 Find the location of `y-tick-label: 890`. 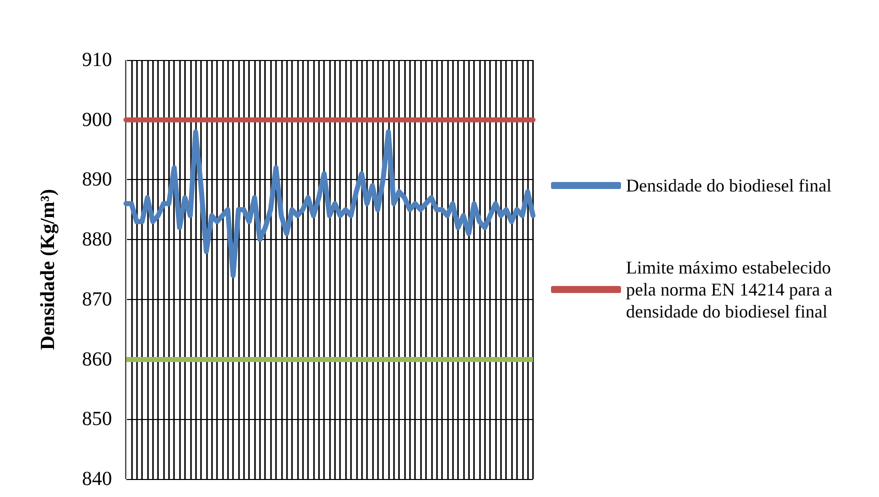

y-tick-label: 890 is located at coordinates (97, 179).